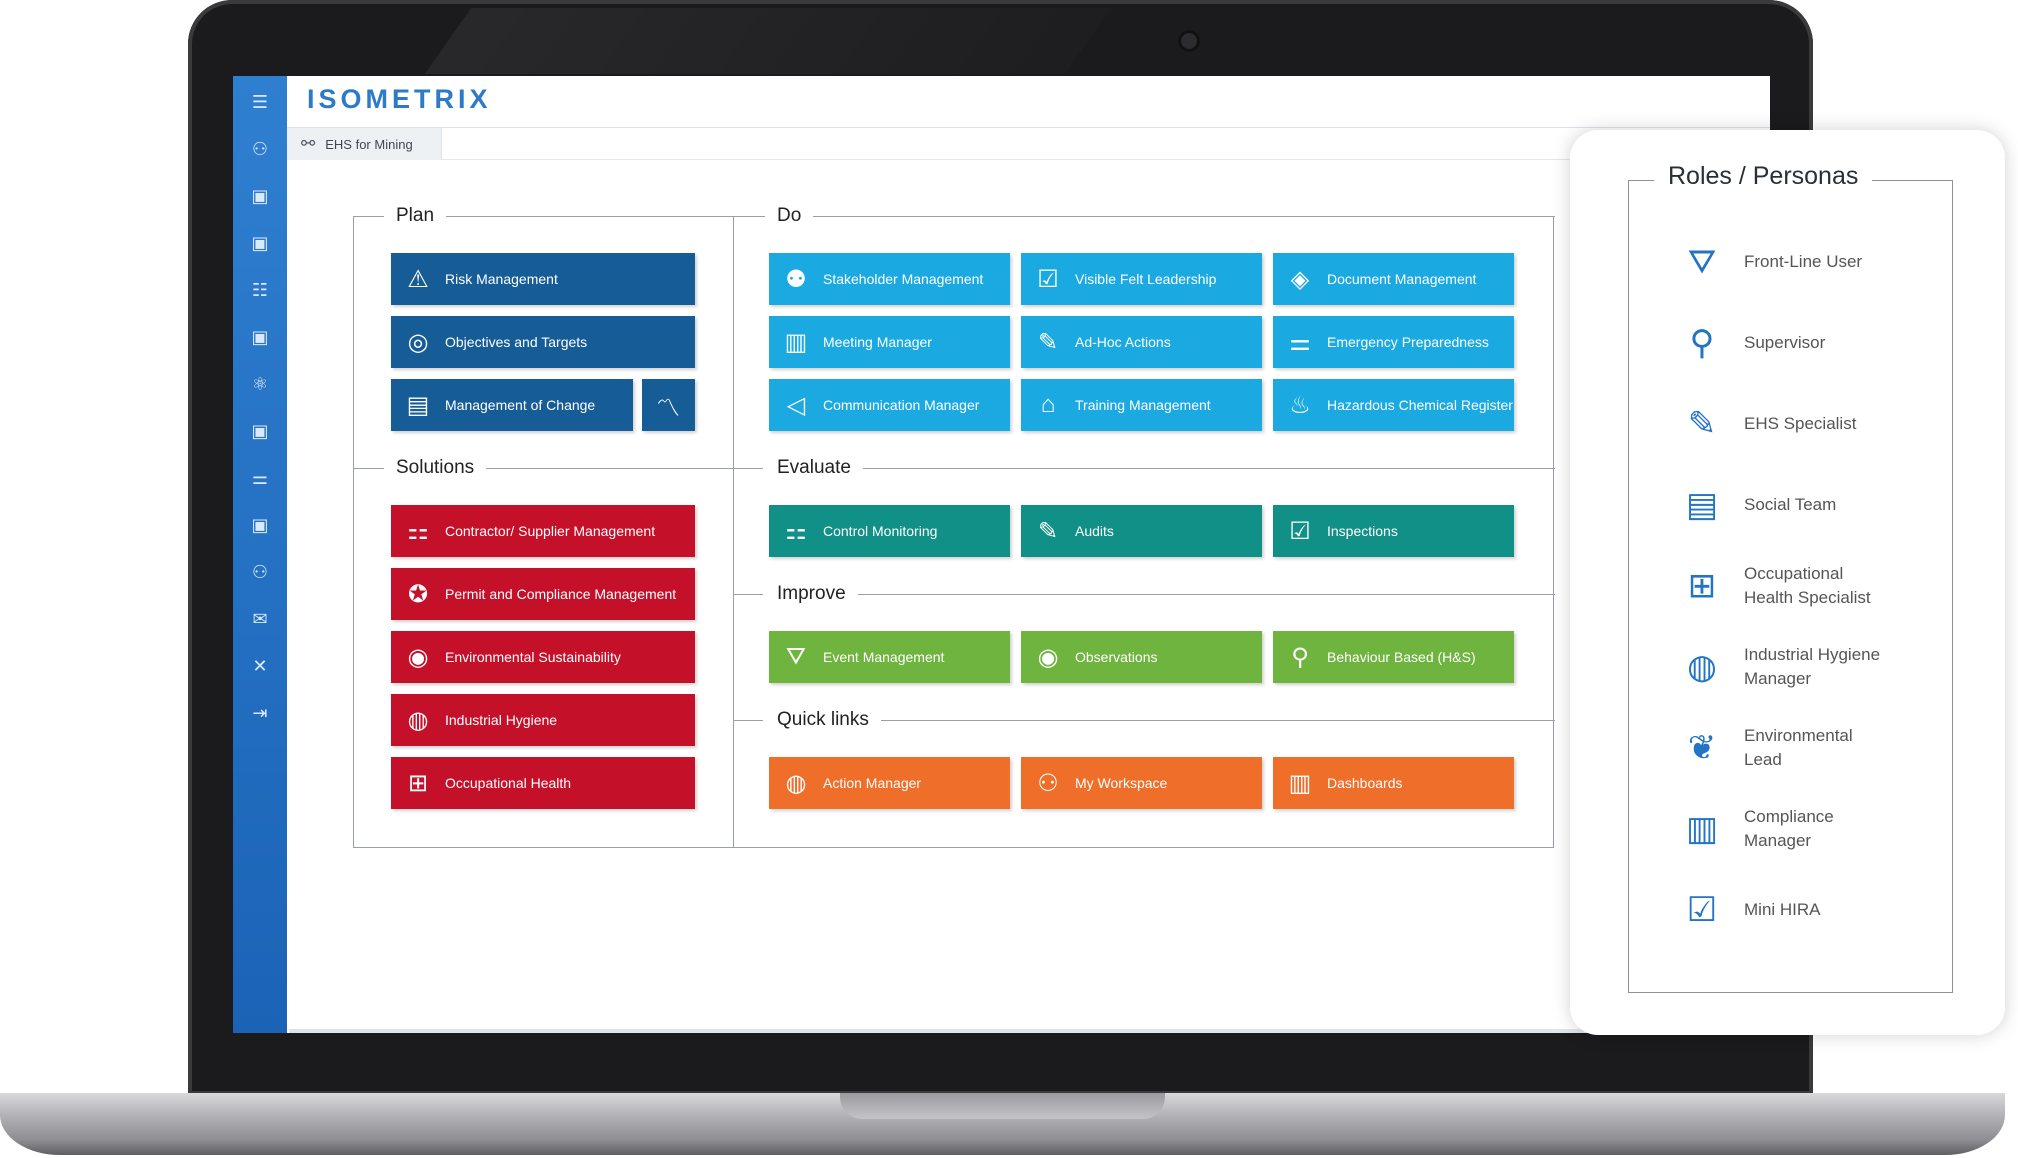 The width and height of the screenshot is (2018, 1158). What do you see at coordinates (512, 405) in the screenshot?
I see `tile-management-of-change: ▤ Management of Change` at bounding box center [512, 405].